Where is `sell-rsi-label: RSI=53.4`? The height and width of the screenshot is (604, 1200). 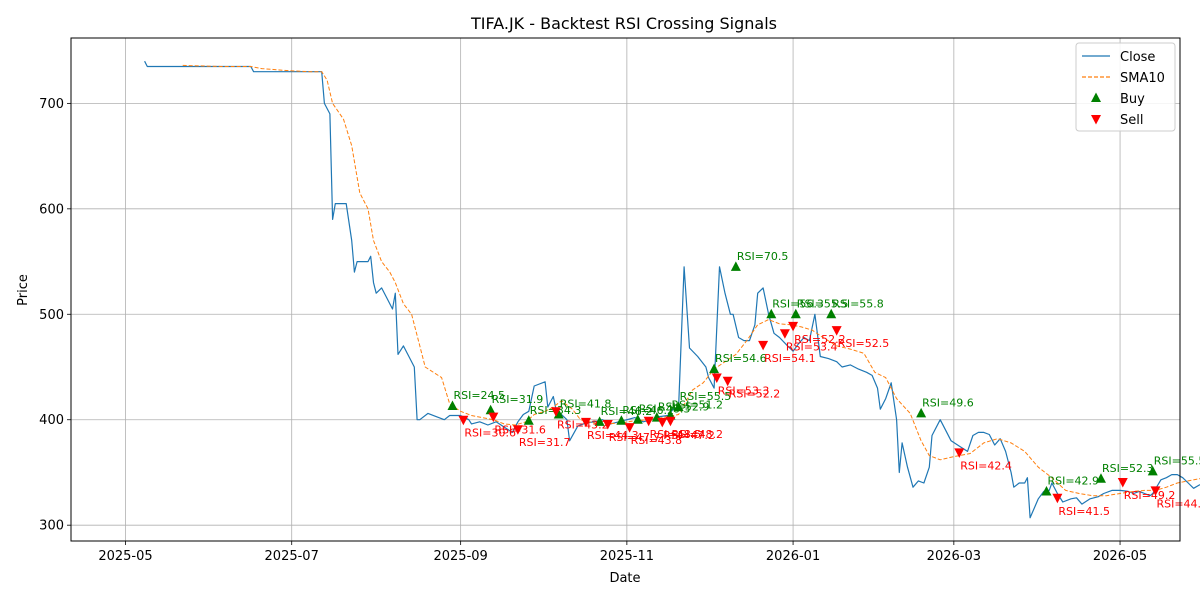
sell-rsi-label: RSI=53.4 is located at coordinates (812, 346).